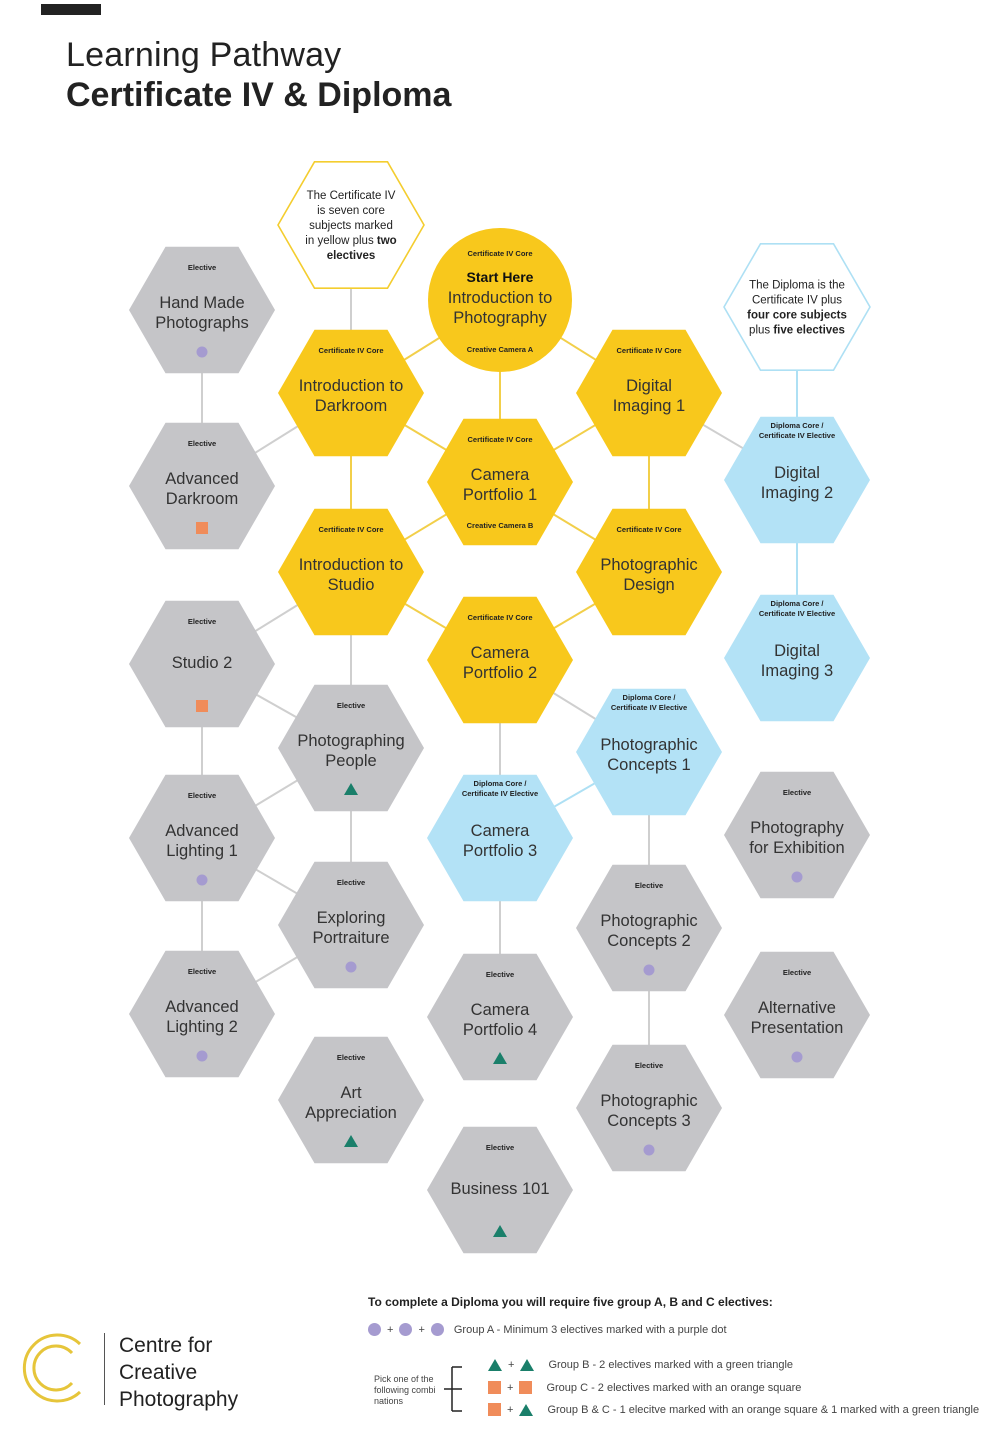 Image resolution: width=1000 pixels, height=1429 pixels. What do you see at coordinates (500, 673) in the screenshot?
I see `node-label: Portfolio 2` at bounding box center [500, 673].